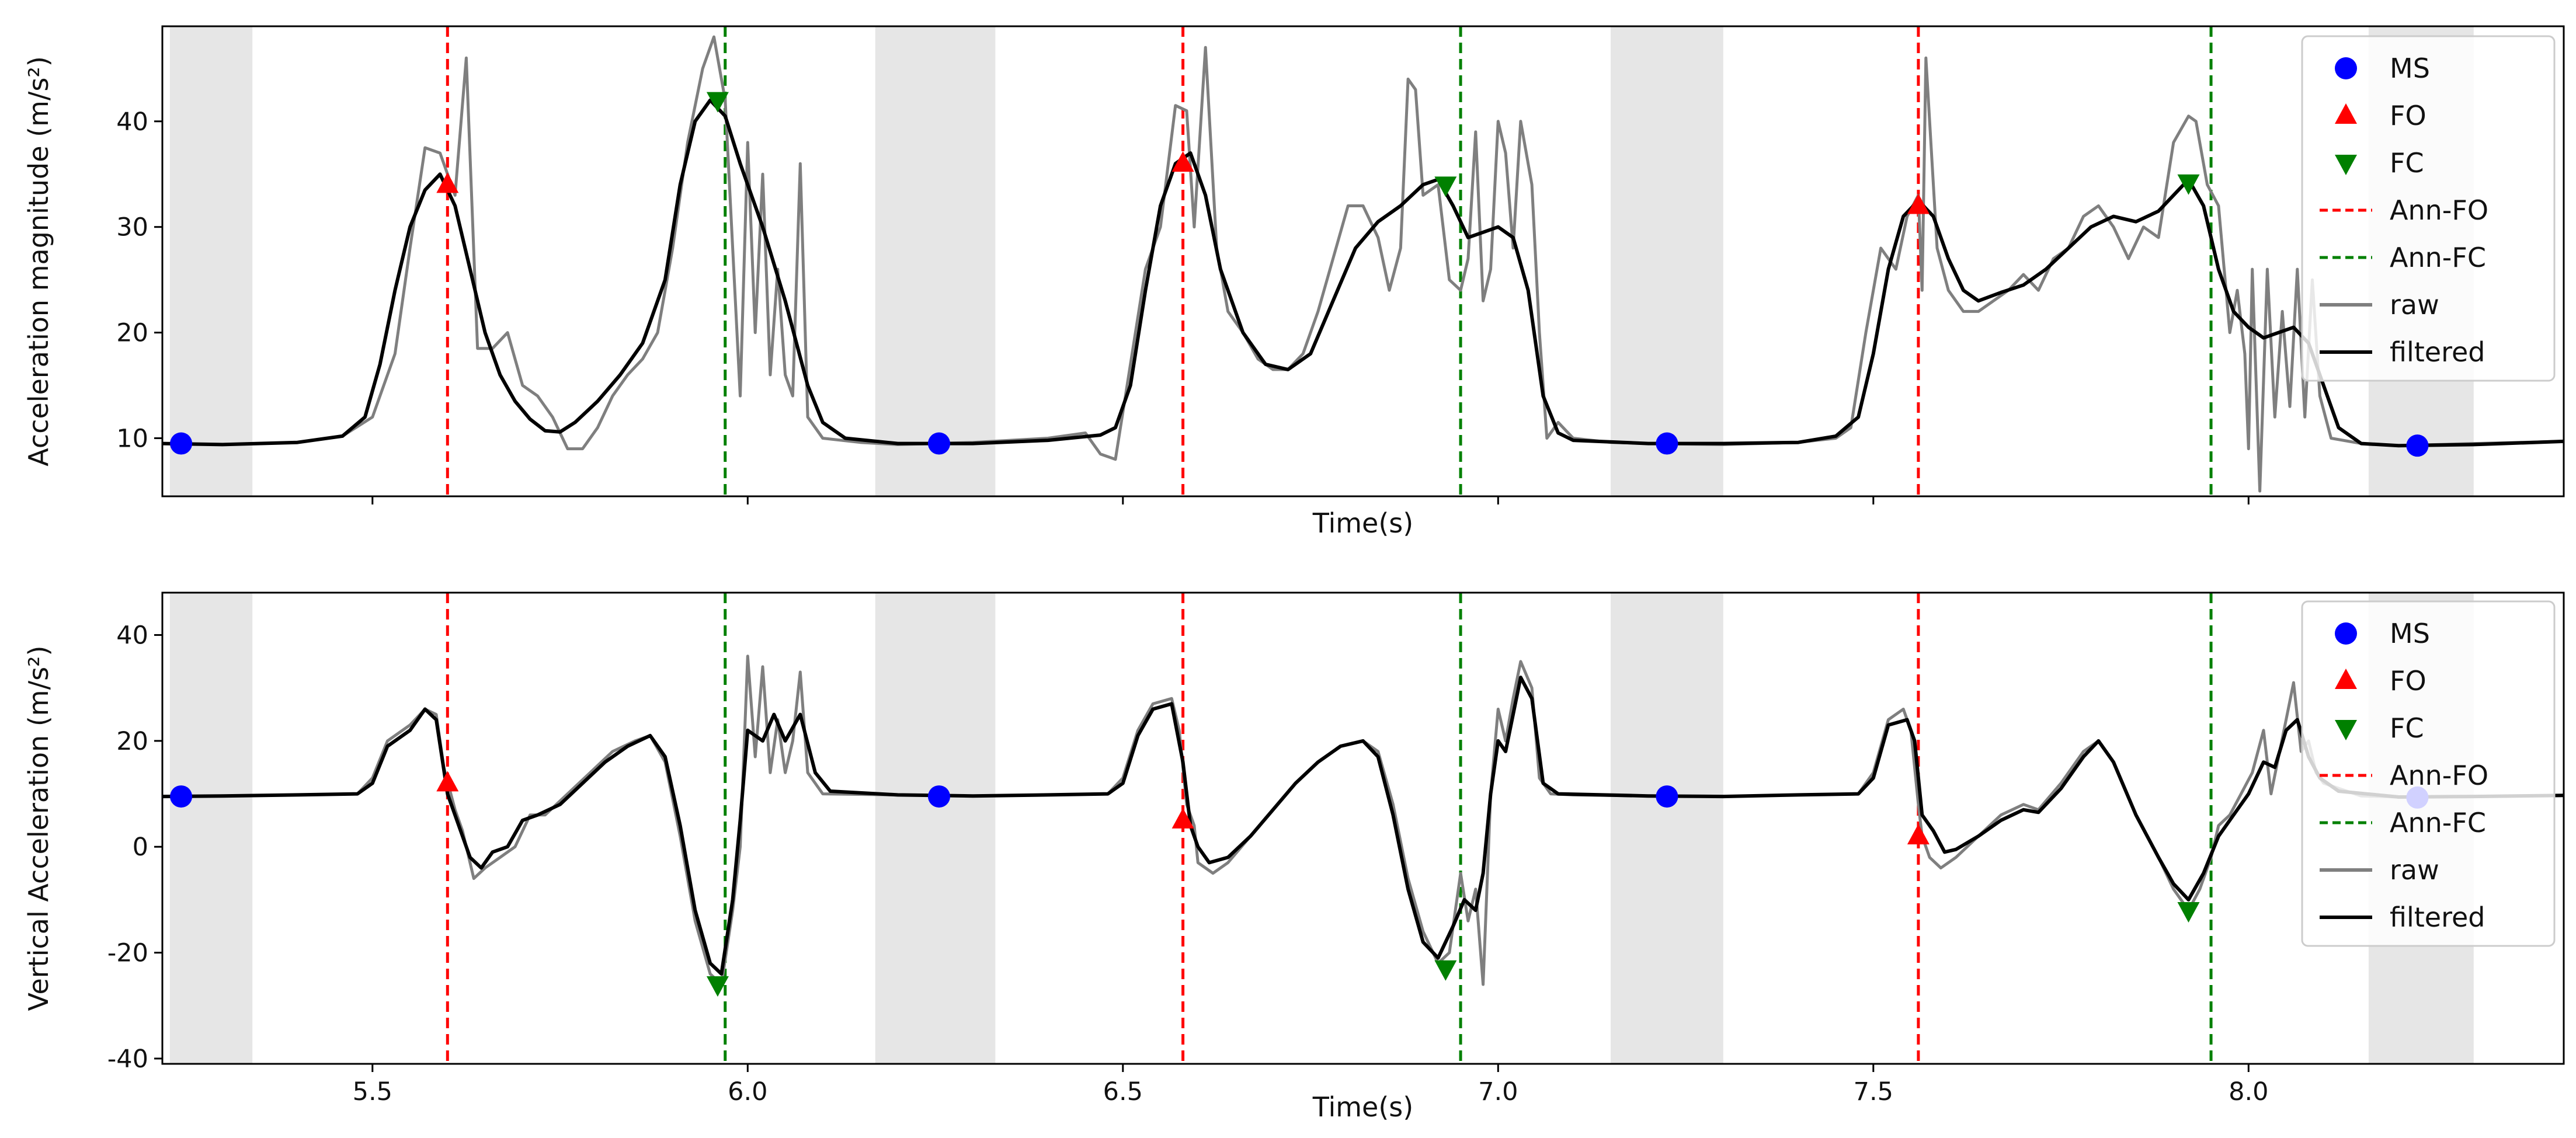  I want to click on y-axis-label: Acceleration magnitude (m/s²), so click(38, 261).